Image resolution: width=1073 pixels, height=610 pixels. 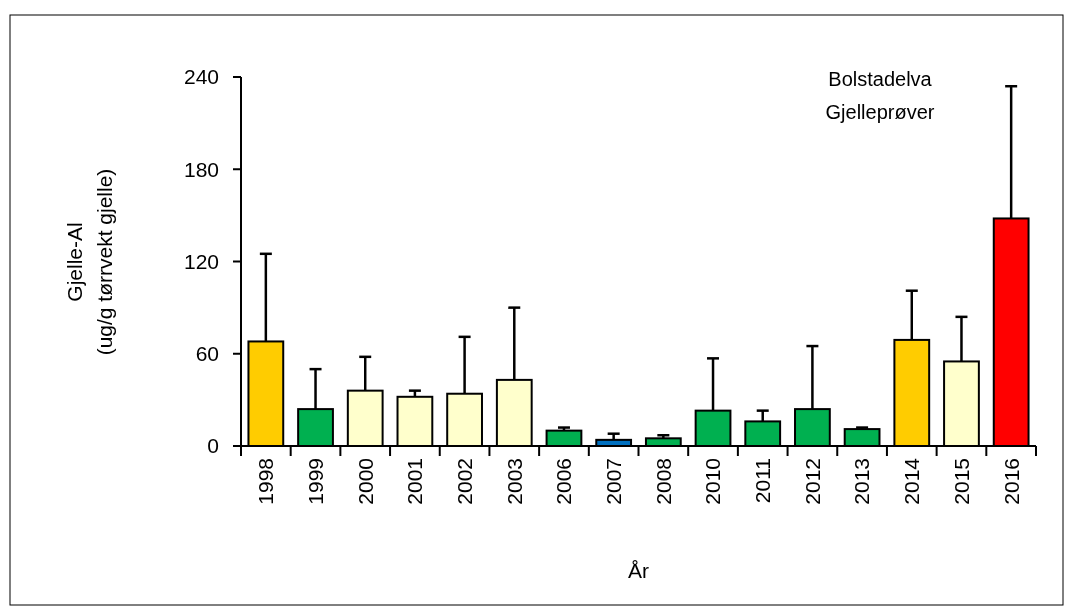 I want to click on annotation: Bolstadelva Gjelleprøver, so click(x=880, y=95).